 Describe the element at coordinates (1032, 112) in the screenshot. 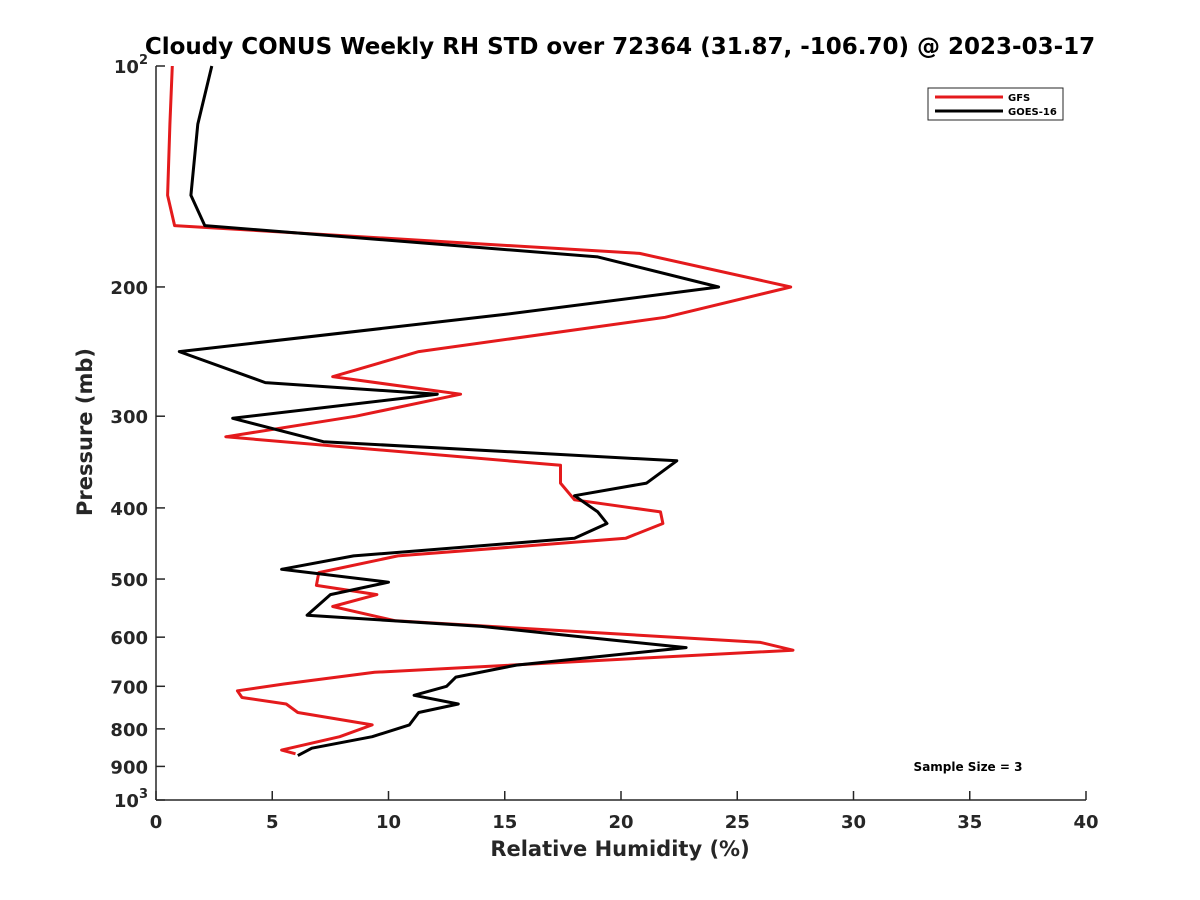

I see `legend-label: GOES-16` at that location.